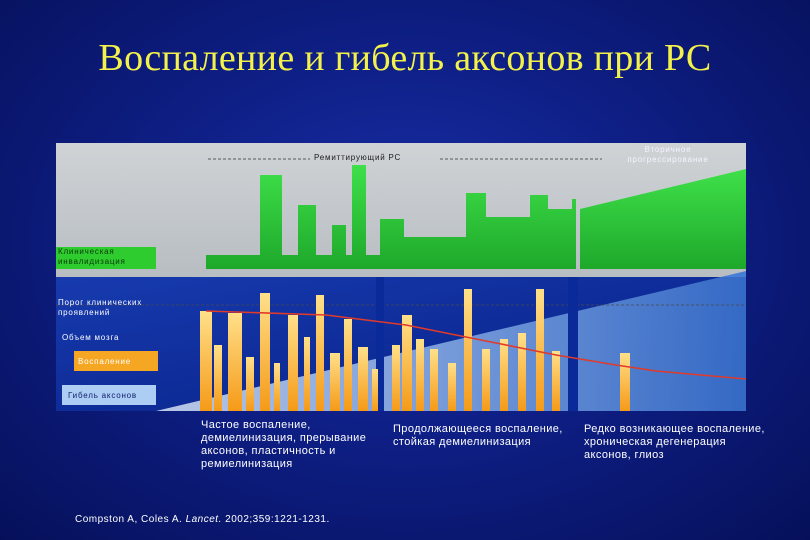  I want to click on disability-progressive, so click(663, 219).